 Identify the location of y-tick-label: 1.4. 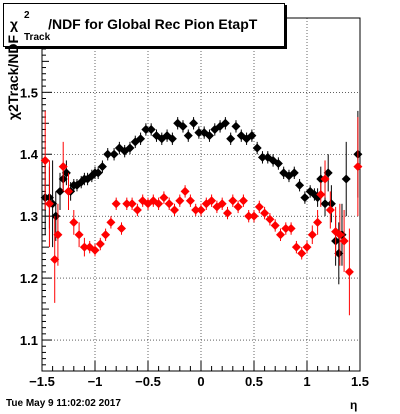
(29, 154).